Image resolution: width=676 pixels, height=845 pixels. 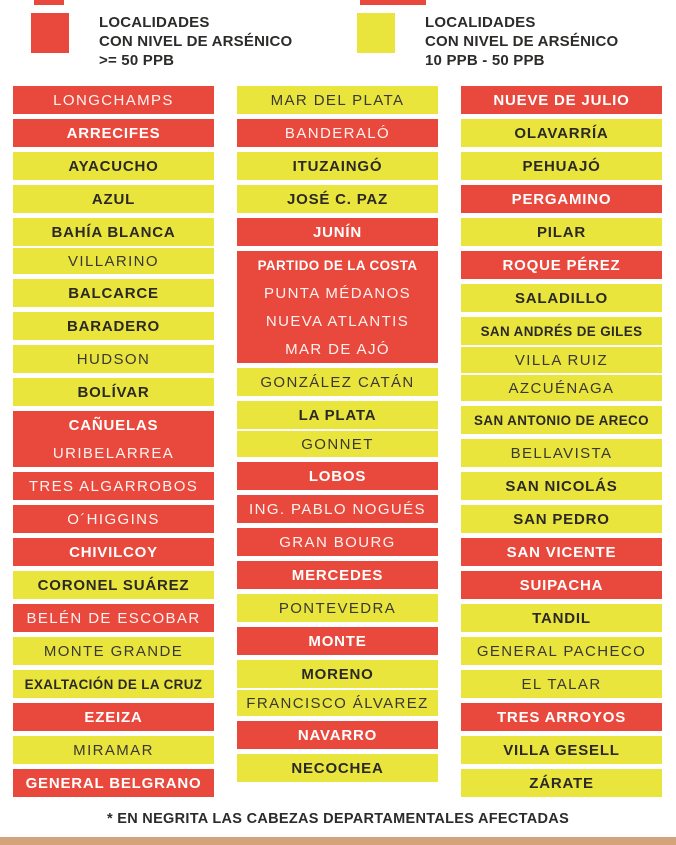 What do you see at coordinates (338, 841) in the screenshot?
I see `bottom-border-bar` at bounding box center [338, 841].